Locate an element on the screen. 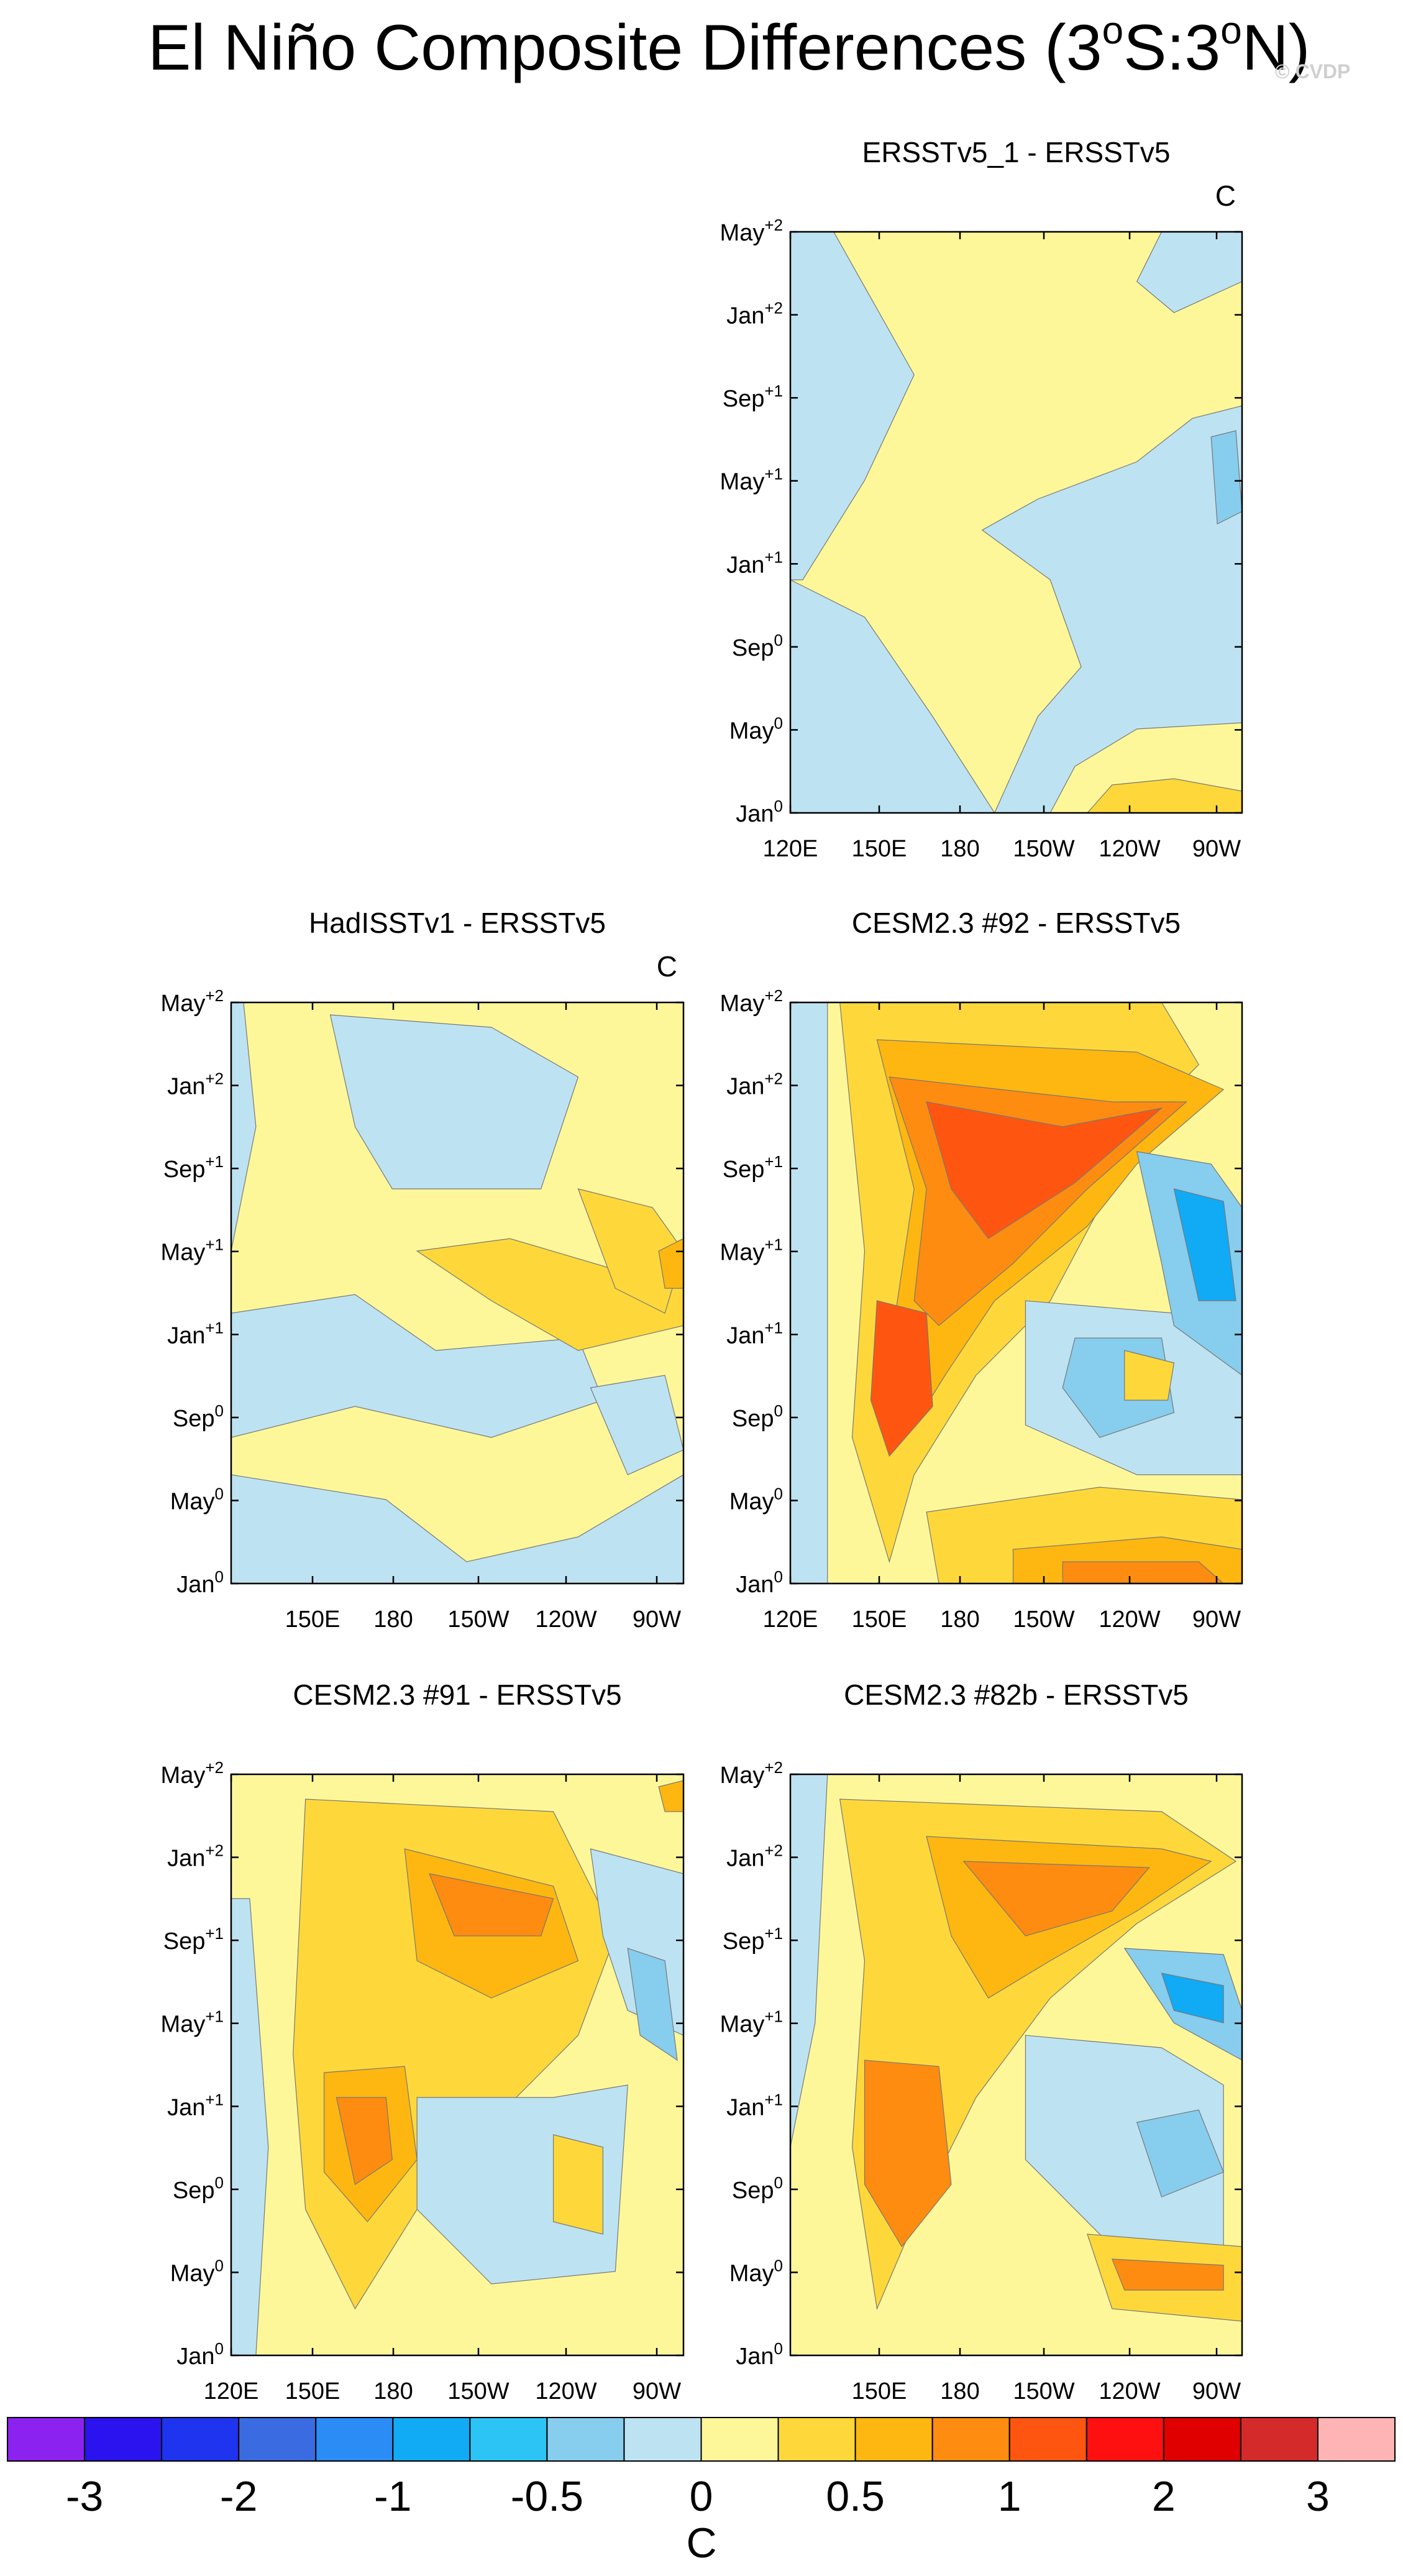  colorbar-label: -1 is located at coordinates (392, 2496).